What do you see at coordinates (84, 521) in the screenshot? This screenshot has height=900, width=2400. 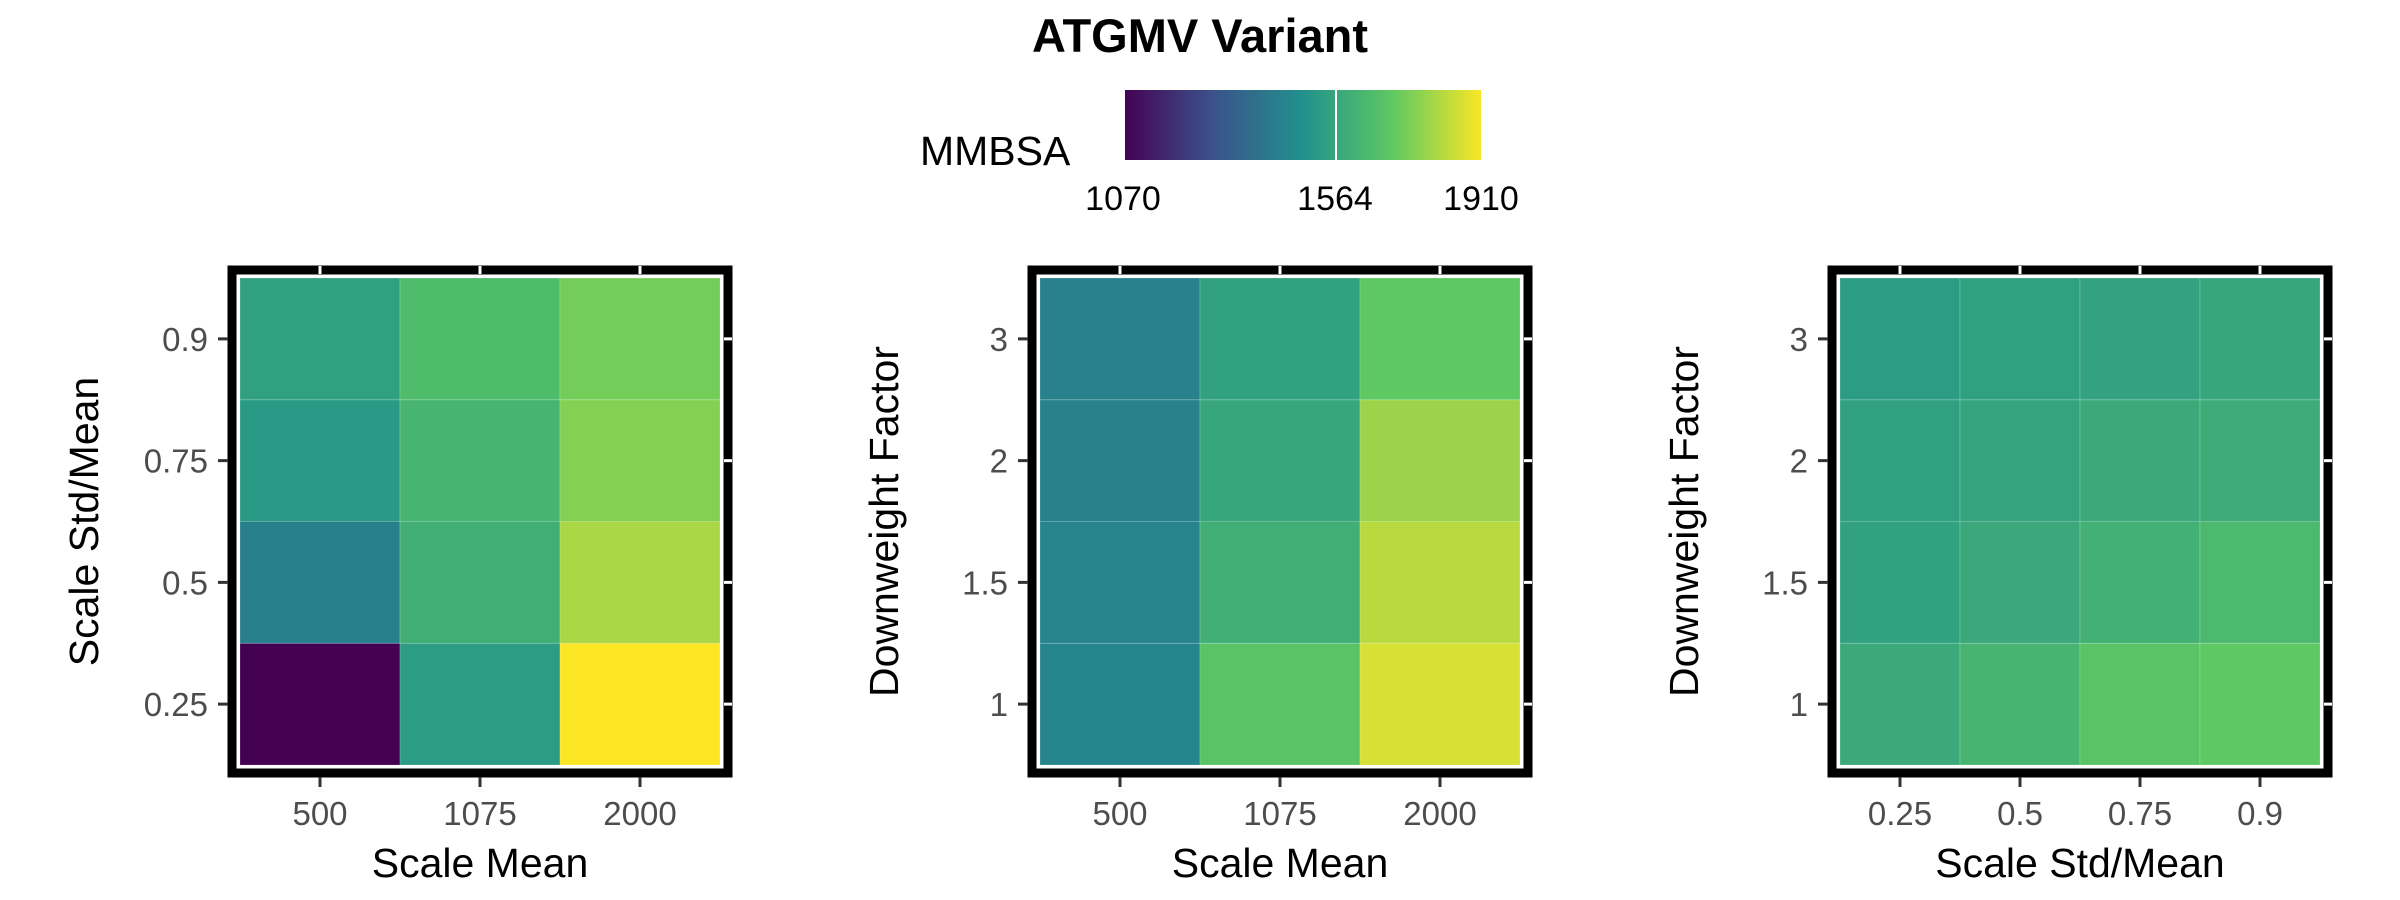 I see `y-axis-label: Scale Std/Mean` at bounding box center [84, 521].